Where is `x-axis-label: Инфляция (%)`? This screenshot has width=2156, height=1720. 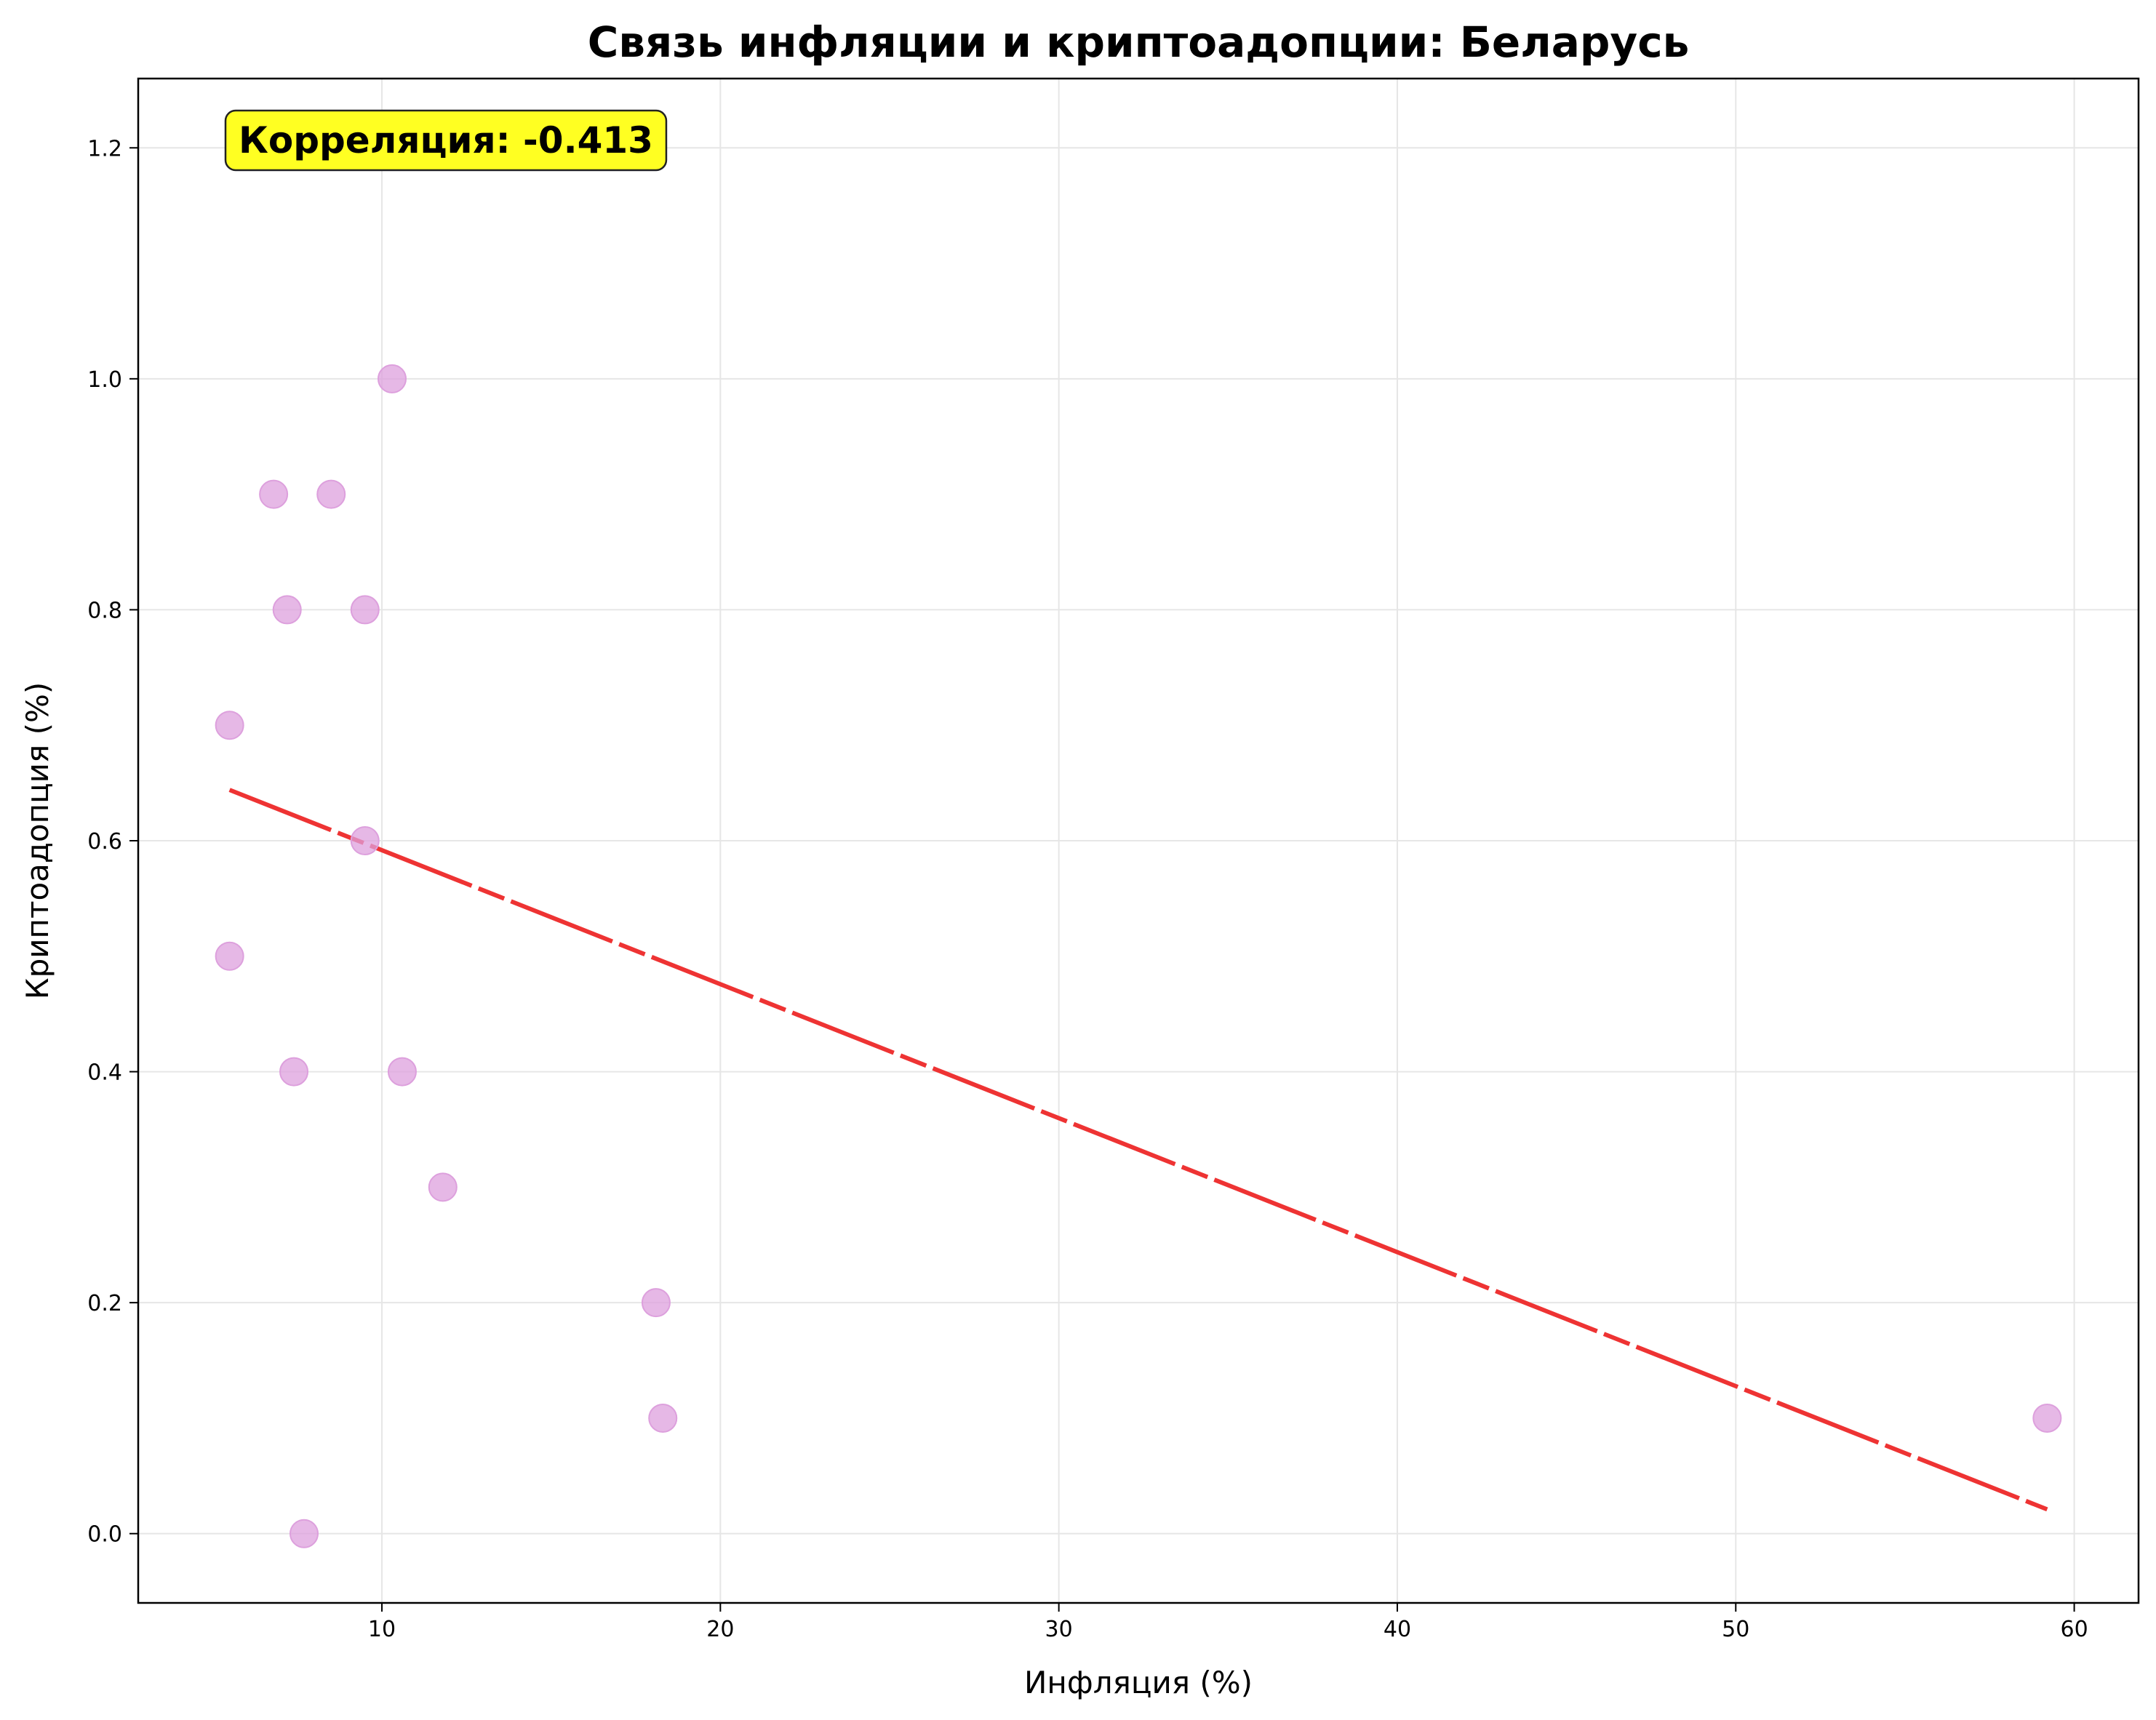 x-axis-label: Инфляция (%) is located at coordinates (1138, 1682).